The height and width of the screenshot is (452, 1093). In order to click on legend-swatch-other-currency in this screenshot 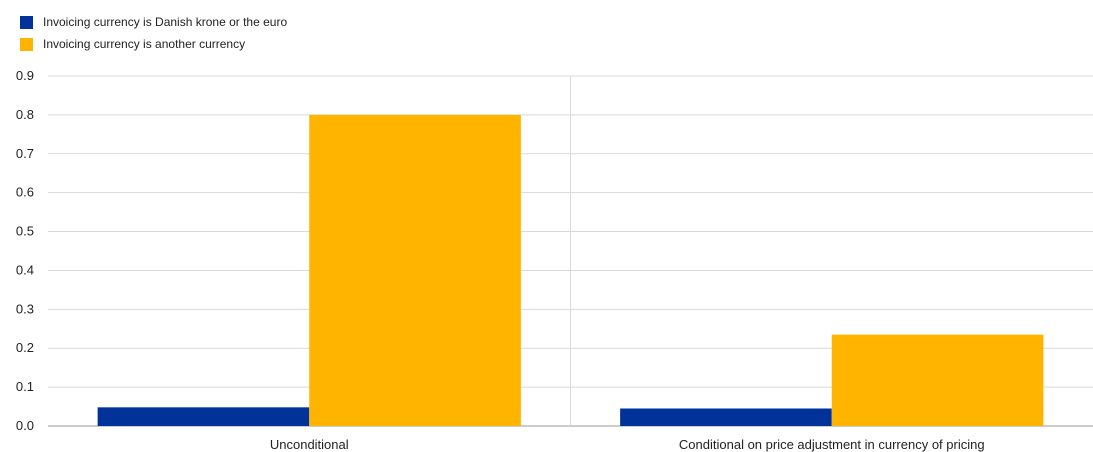, I will do `click(26, 44)`.